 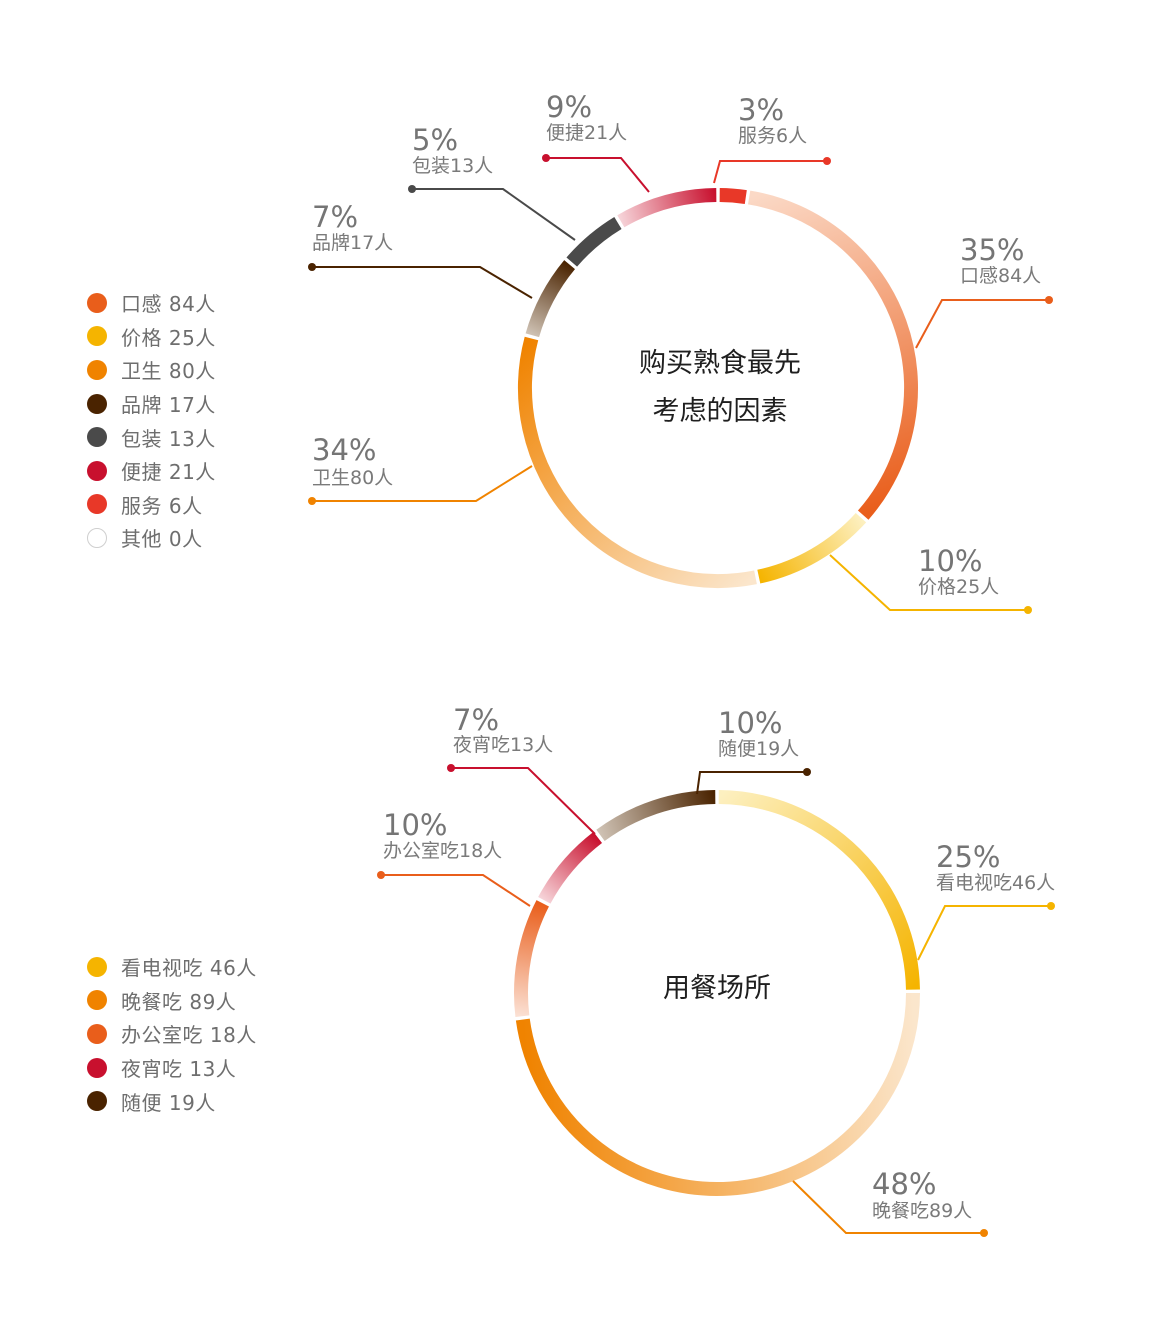 I want to click on legend-item-夜宵吃: 夜宵吃 13人, so click(x=172, y=1068).